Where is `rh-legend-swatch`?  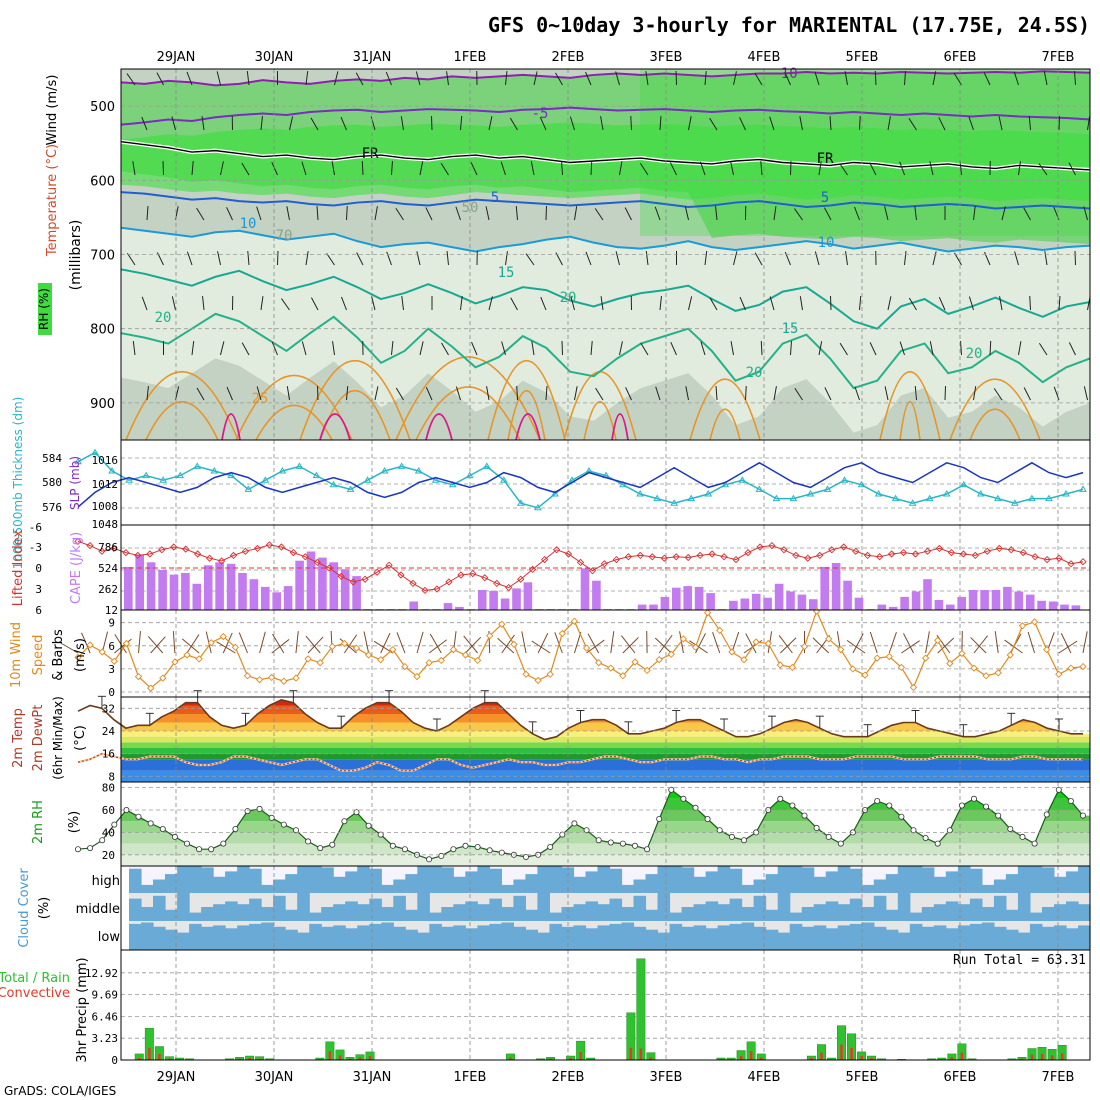
rh-legend-swatch is located at coordinates (45, 309).